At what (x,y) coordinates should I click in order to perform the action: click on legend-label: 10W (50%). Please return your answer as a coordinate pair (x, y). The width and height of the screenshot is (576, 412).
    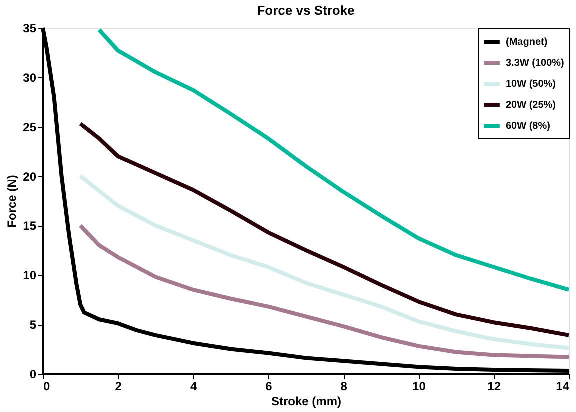
    Looking at the image, I should click on (531, 84).